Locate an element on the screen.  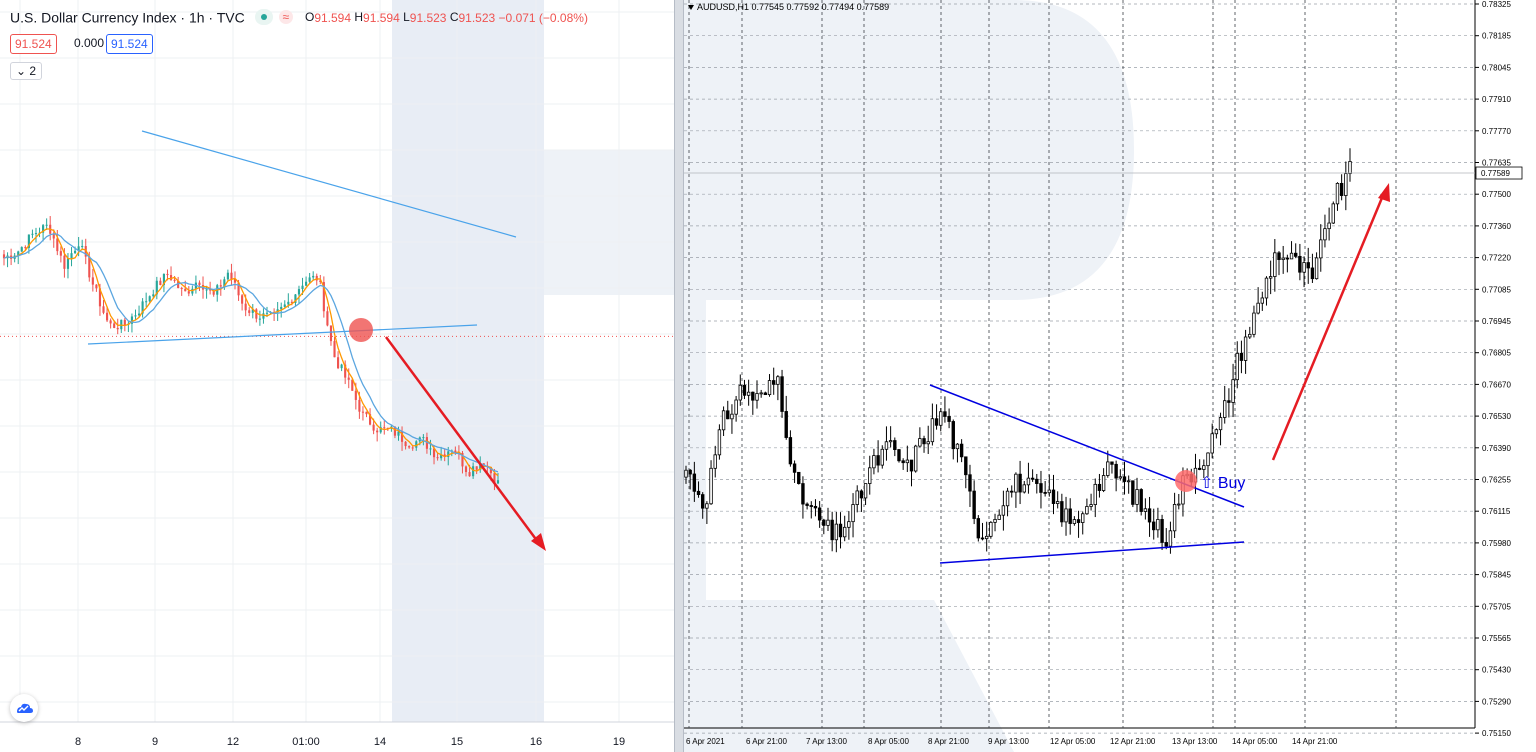
pane-divider is located at coordinates (679, 376).